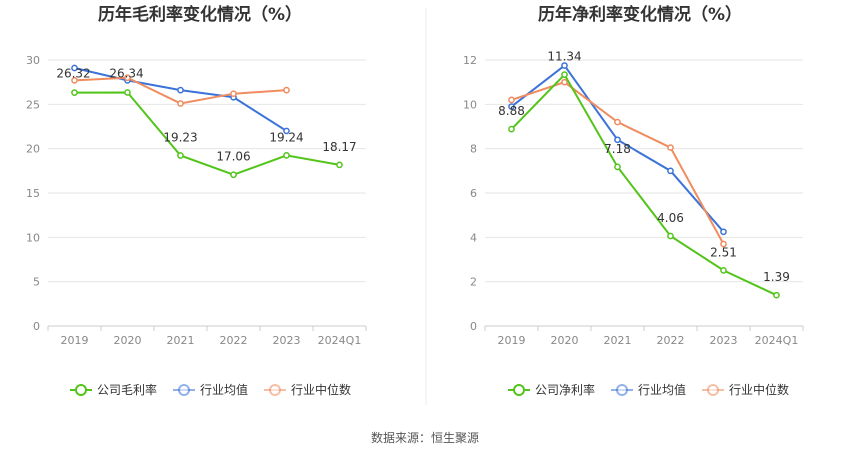 This screenshot has width=850, height=459. I want to click on y-tick-label: 12, so click(470, 60).